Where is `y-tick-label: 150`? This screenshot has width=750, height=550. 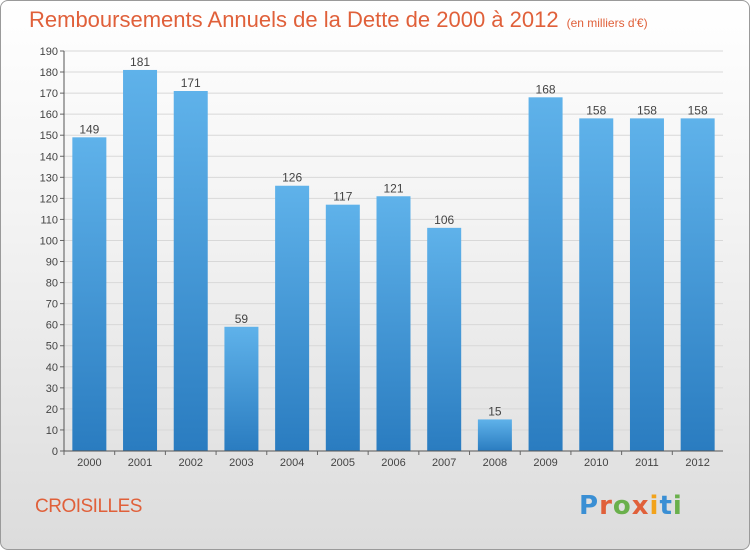 y-tick-label: 150 is located at coordinates (49, 136).